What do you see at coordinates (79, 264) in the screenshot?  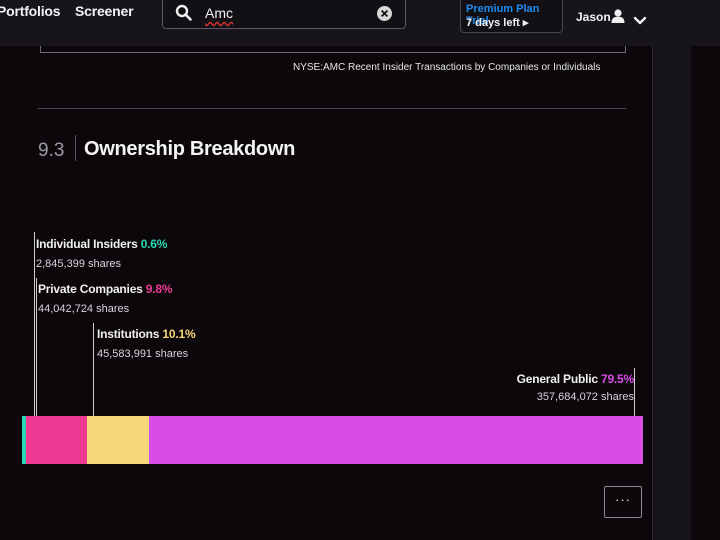 I see `individual-insiders-shares: 2,845,399 shares` at bounding box center [79, 264].